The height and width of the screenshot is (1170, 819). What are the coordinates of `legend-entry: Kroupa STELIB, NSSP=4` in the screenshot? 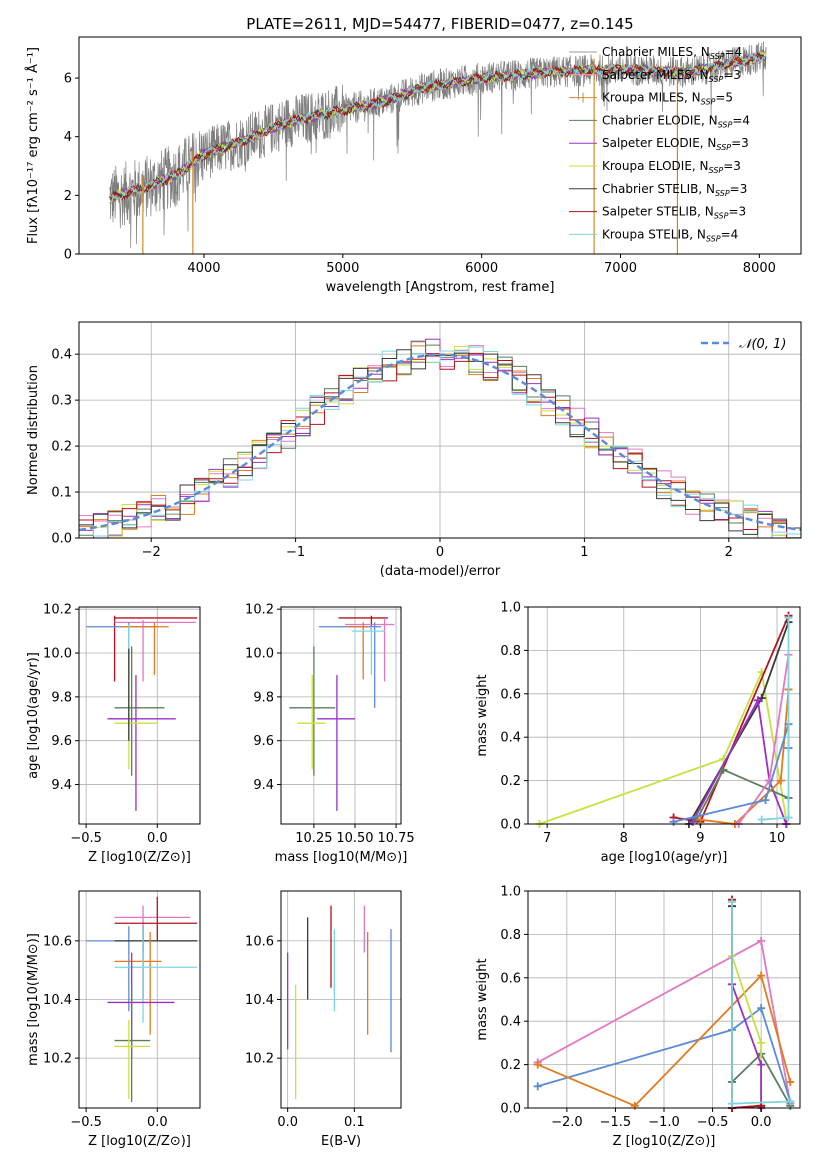 It's located at (670, 235).